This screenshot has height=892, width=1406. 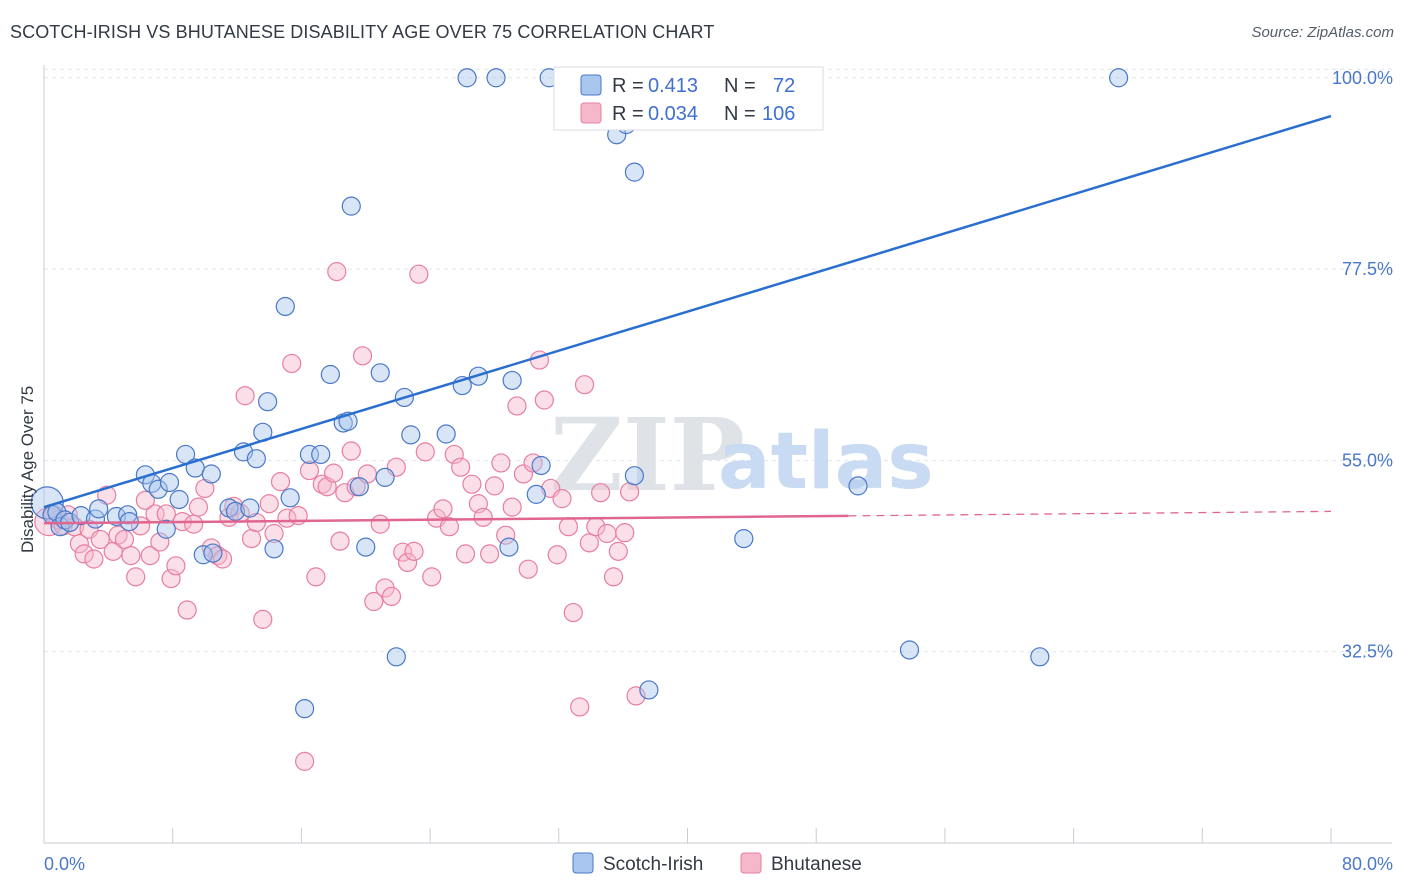 I want to click on bhutanese-trend-line, so click(x=446, y=519).